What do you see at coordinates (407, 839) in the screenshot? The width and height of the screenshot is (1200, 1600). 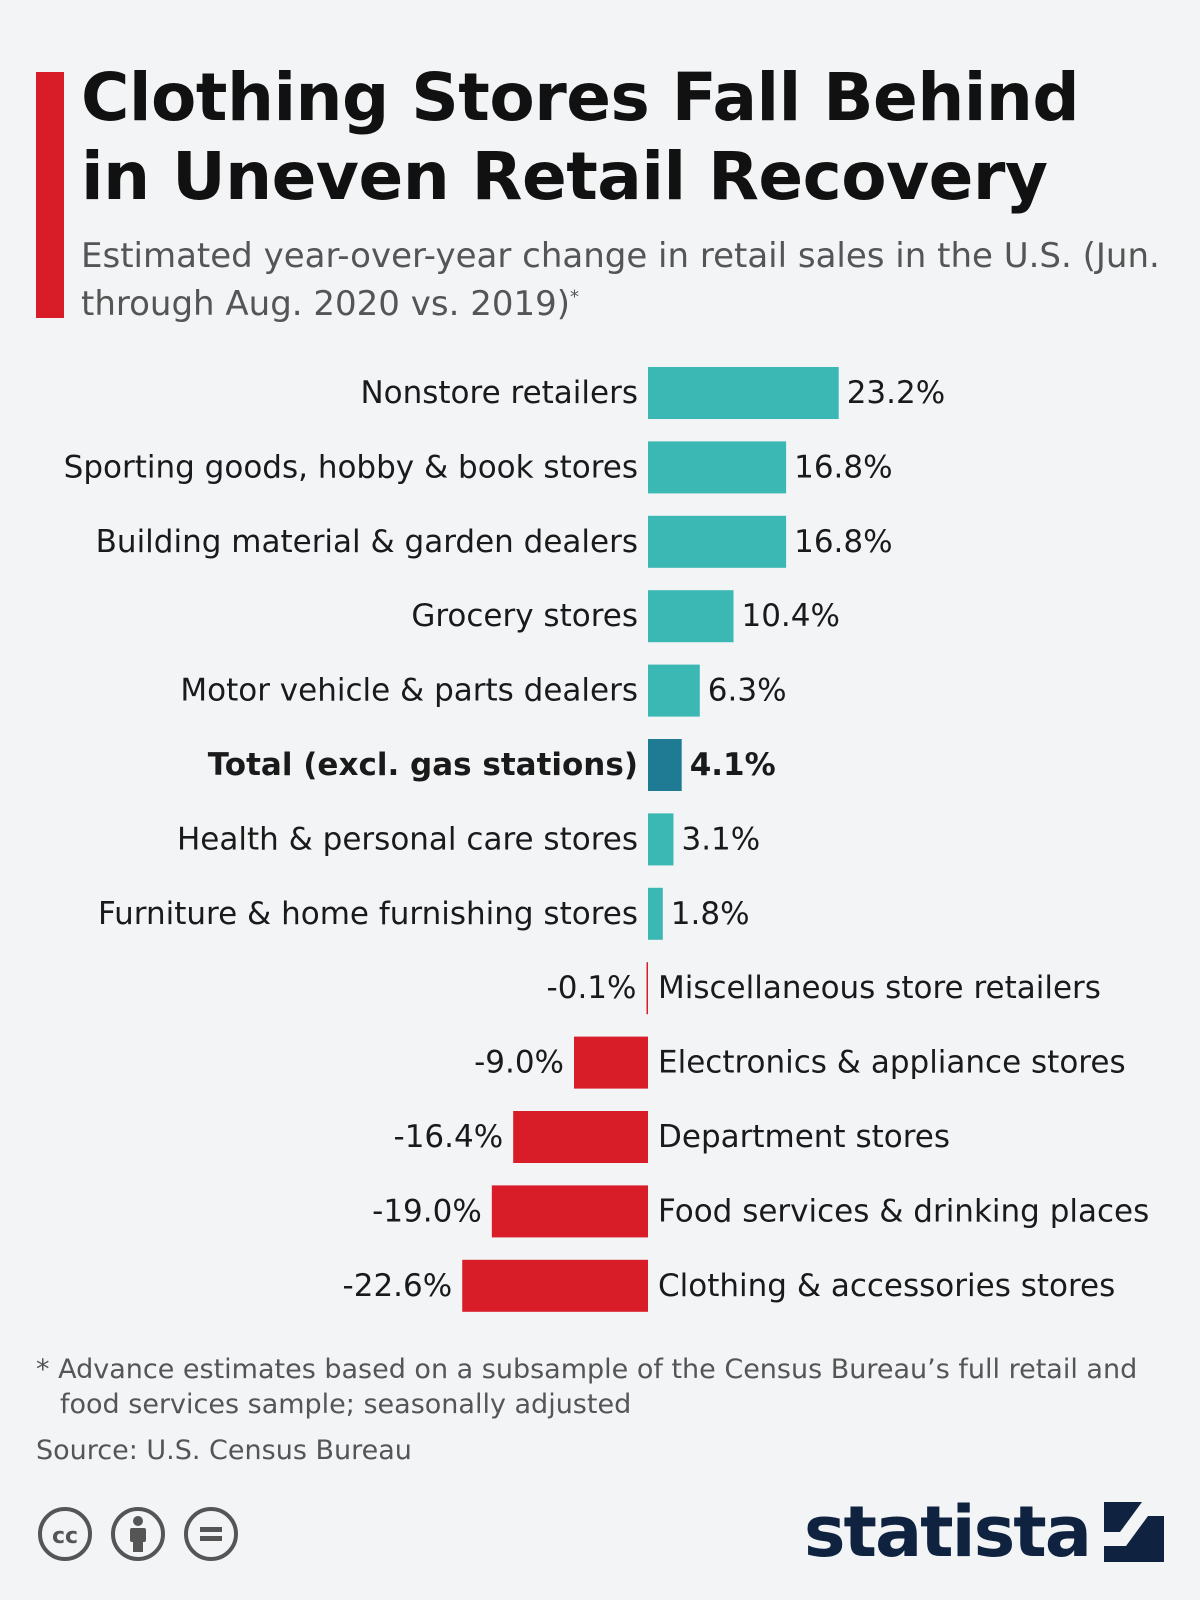 I see `category-label-6: Health & personal care stores` at bounding box center [407, 839].